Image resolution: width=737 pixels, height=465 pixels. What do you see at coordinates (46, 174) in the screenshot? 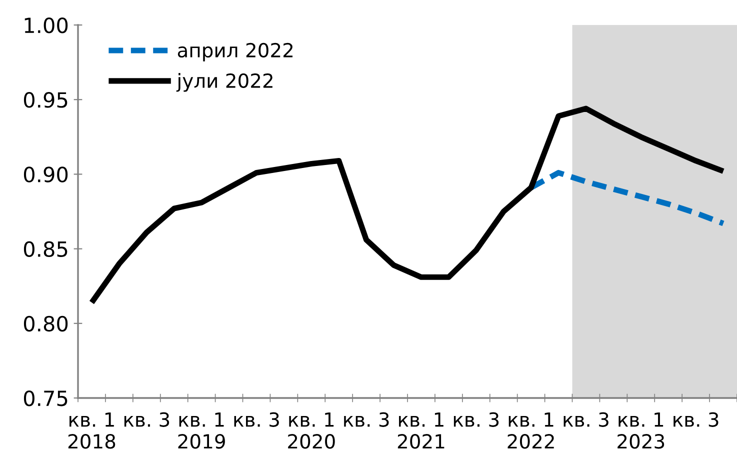
I see `y-tick-label: 0.90` at bounding box center [46, 174].